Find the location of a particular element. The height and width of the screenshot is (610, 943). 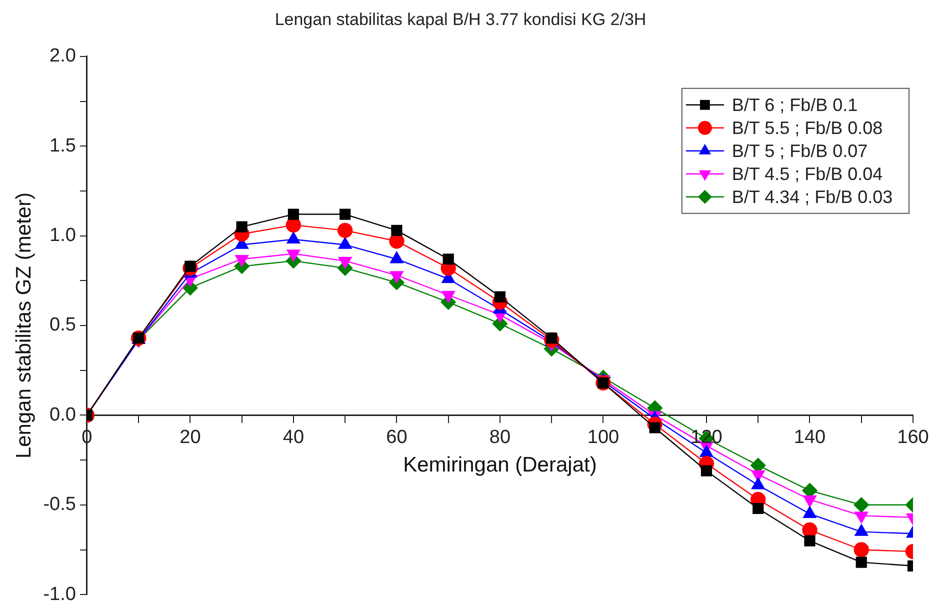

x-tick-label: 160 is located at coordinates (913, 437).